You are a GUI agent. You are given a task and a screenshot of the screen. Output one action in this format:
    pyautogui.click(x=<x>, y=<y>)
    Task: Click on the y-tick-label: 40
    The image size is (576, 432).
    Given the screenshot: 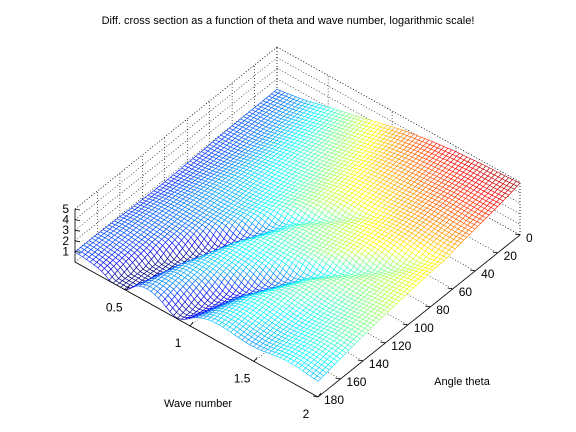 What is the action you would take?
    pyautogui.click(x=488, y=274)
    